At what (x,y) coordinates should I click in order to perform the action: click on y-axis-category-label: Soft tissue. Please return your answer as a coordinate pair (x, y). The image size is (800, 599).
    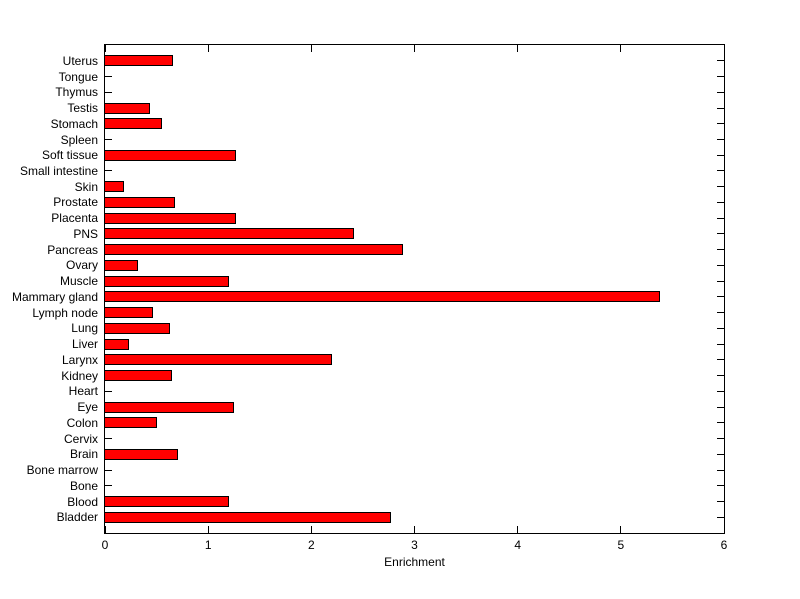
    Looking at the image, I should click on (69, 155).